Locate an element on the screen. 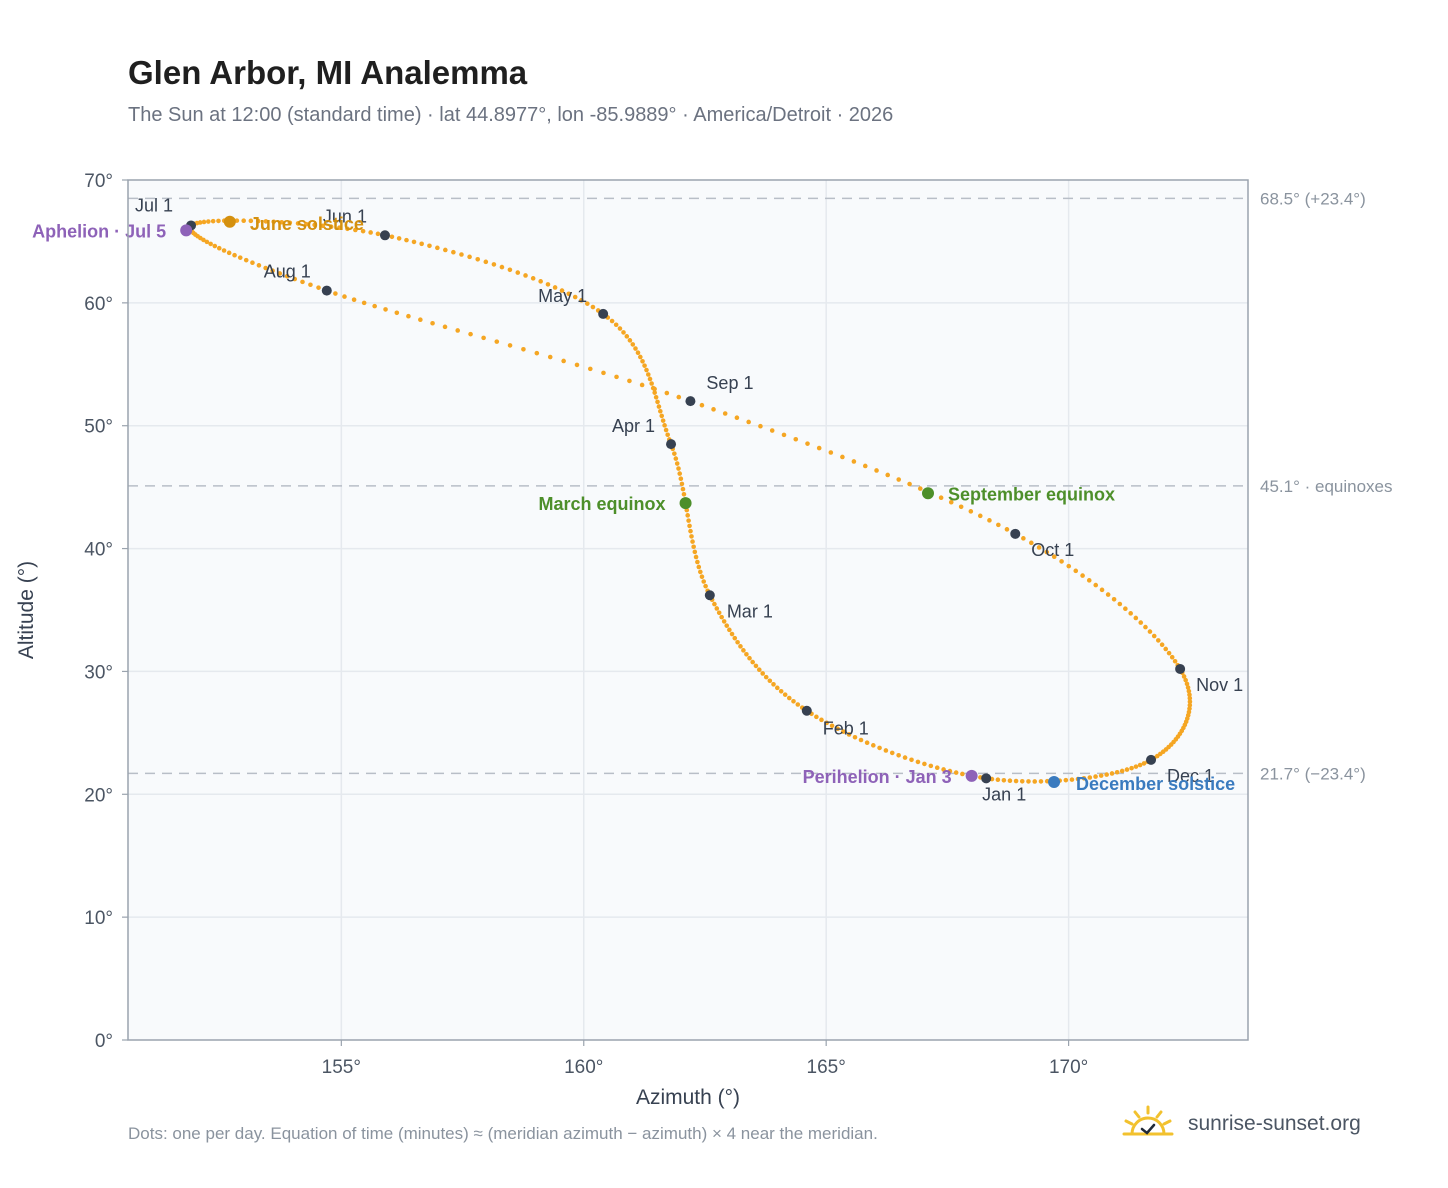 This screenshot has width=1448, height=1188. reference-line-label: 68.5° (+23.4°) is located at coordinates (1313, 198).